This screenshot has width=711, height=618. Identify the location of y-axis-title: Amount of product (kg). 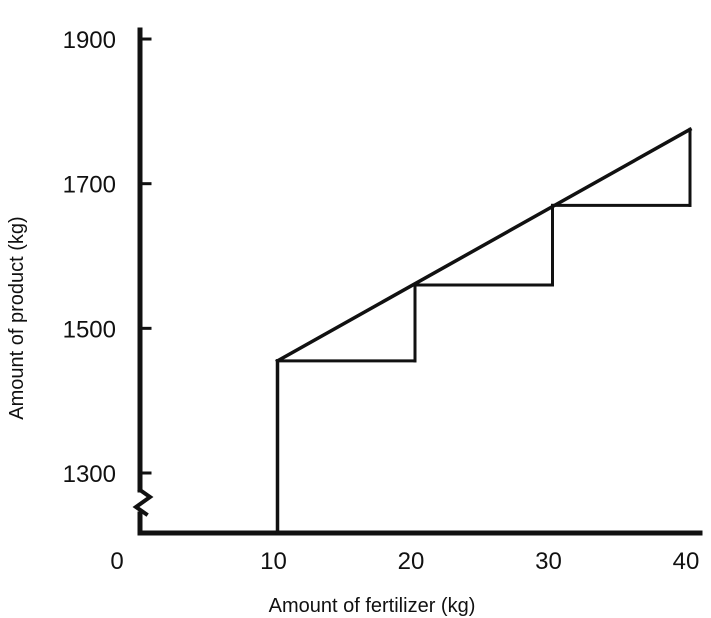
(17, 317).